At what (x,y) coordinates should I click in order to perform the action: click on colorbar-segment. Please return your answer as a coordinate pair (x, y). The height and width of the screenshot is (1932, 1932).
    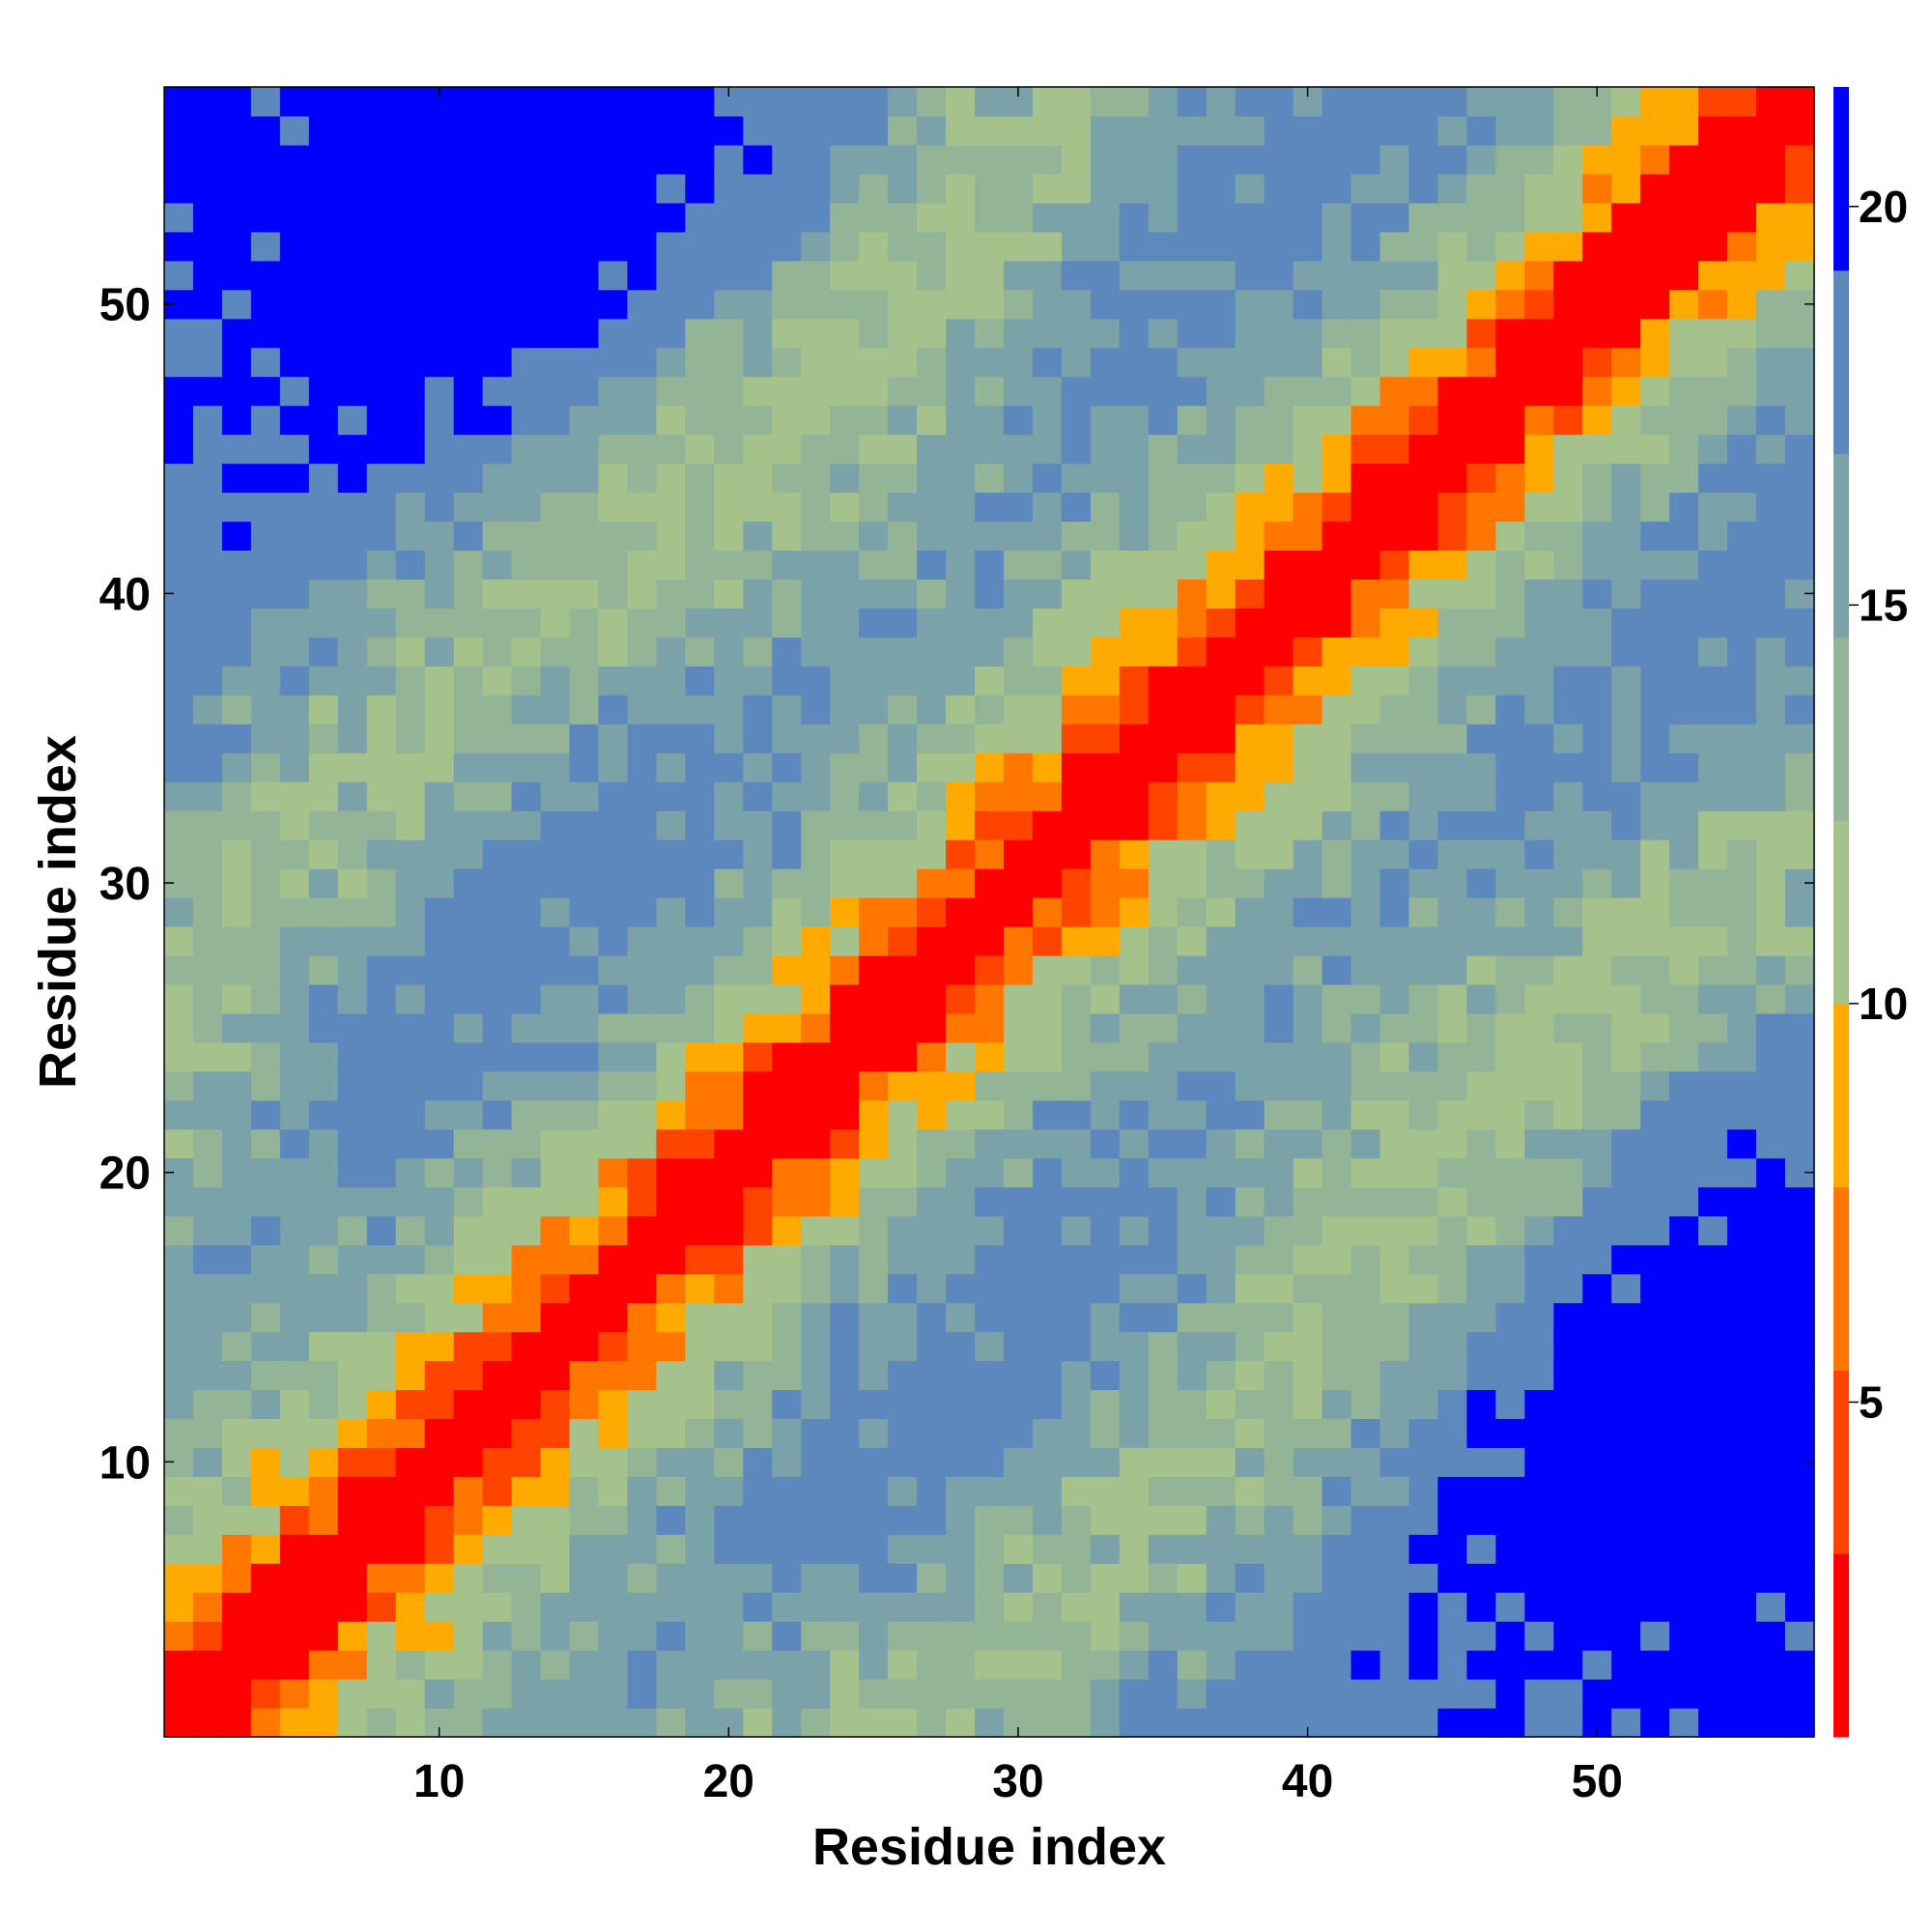
    Looking at the image, I should click on (1841, 1645).